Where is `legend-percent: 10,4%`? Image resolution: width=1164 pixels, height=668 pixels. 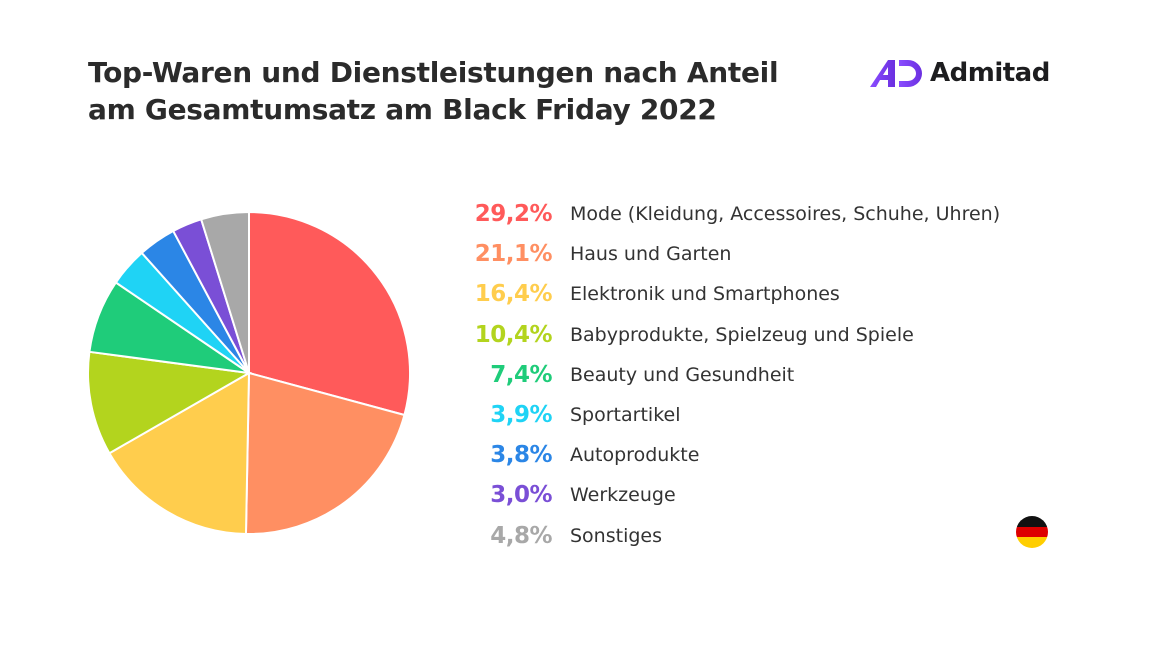
legend-percent: 10,4% is located at coordinates (513, 334).